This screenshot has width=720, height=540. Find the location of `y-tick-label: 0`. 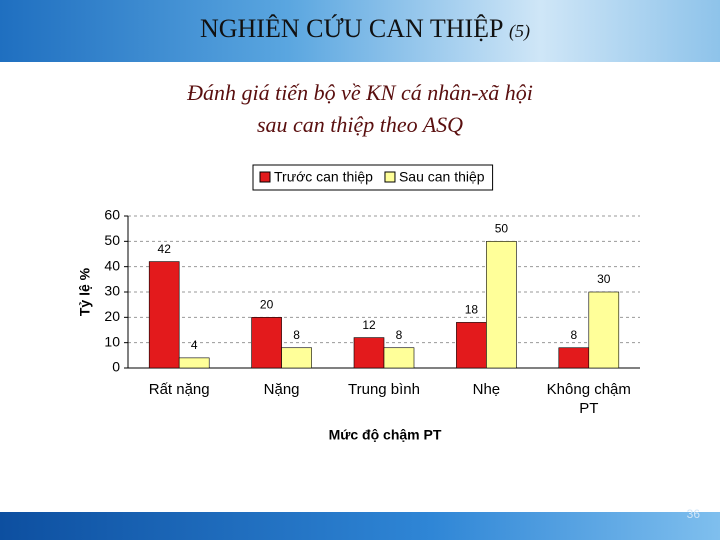

y-tick-label: 0 is located at coordinates (116, 367).